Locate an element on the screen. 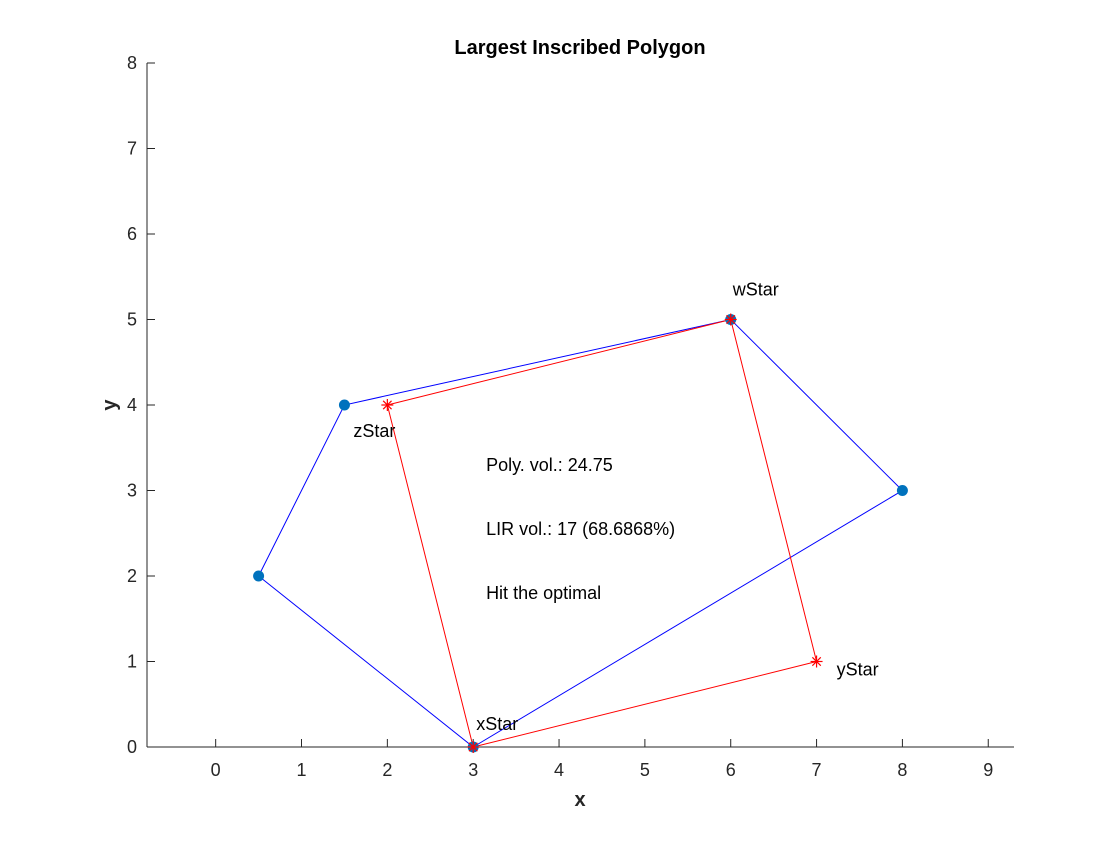 The image size is (1120, 845). x-tick-label: 5 is located at coordinates (645, 770).